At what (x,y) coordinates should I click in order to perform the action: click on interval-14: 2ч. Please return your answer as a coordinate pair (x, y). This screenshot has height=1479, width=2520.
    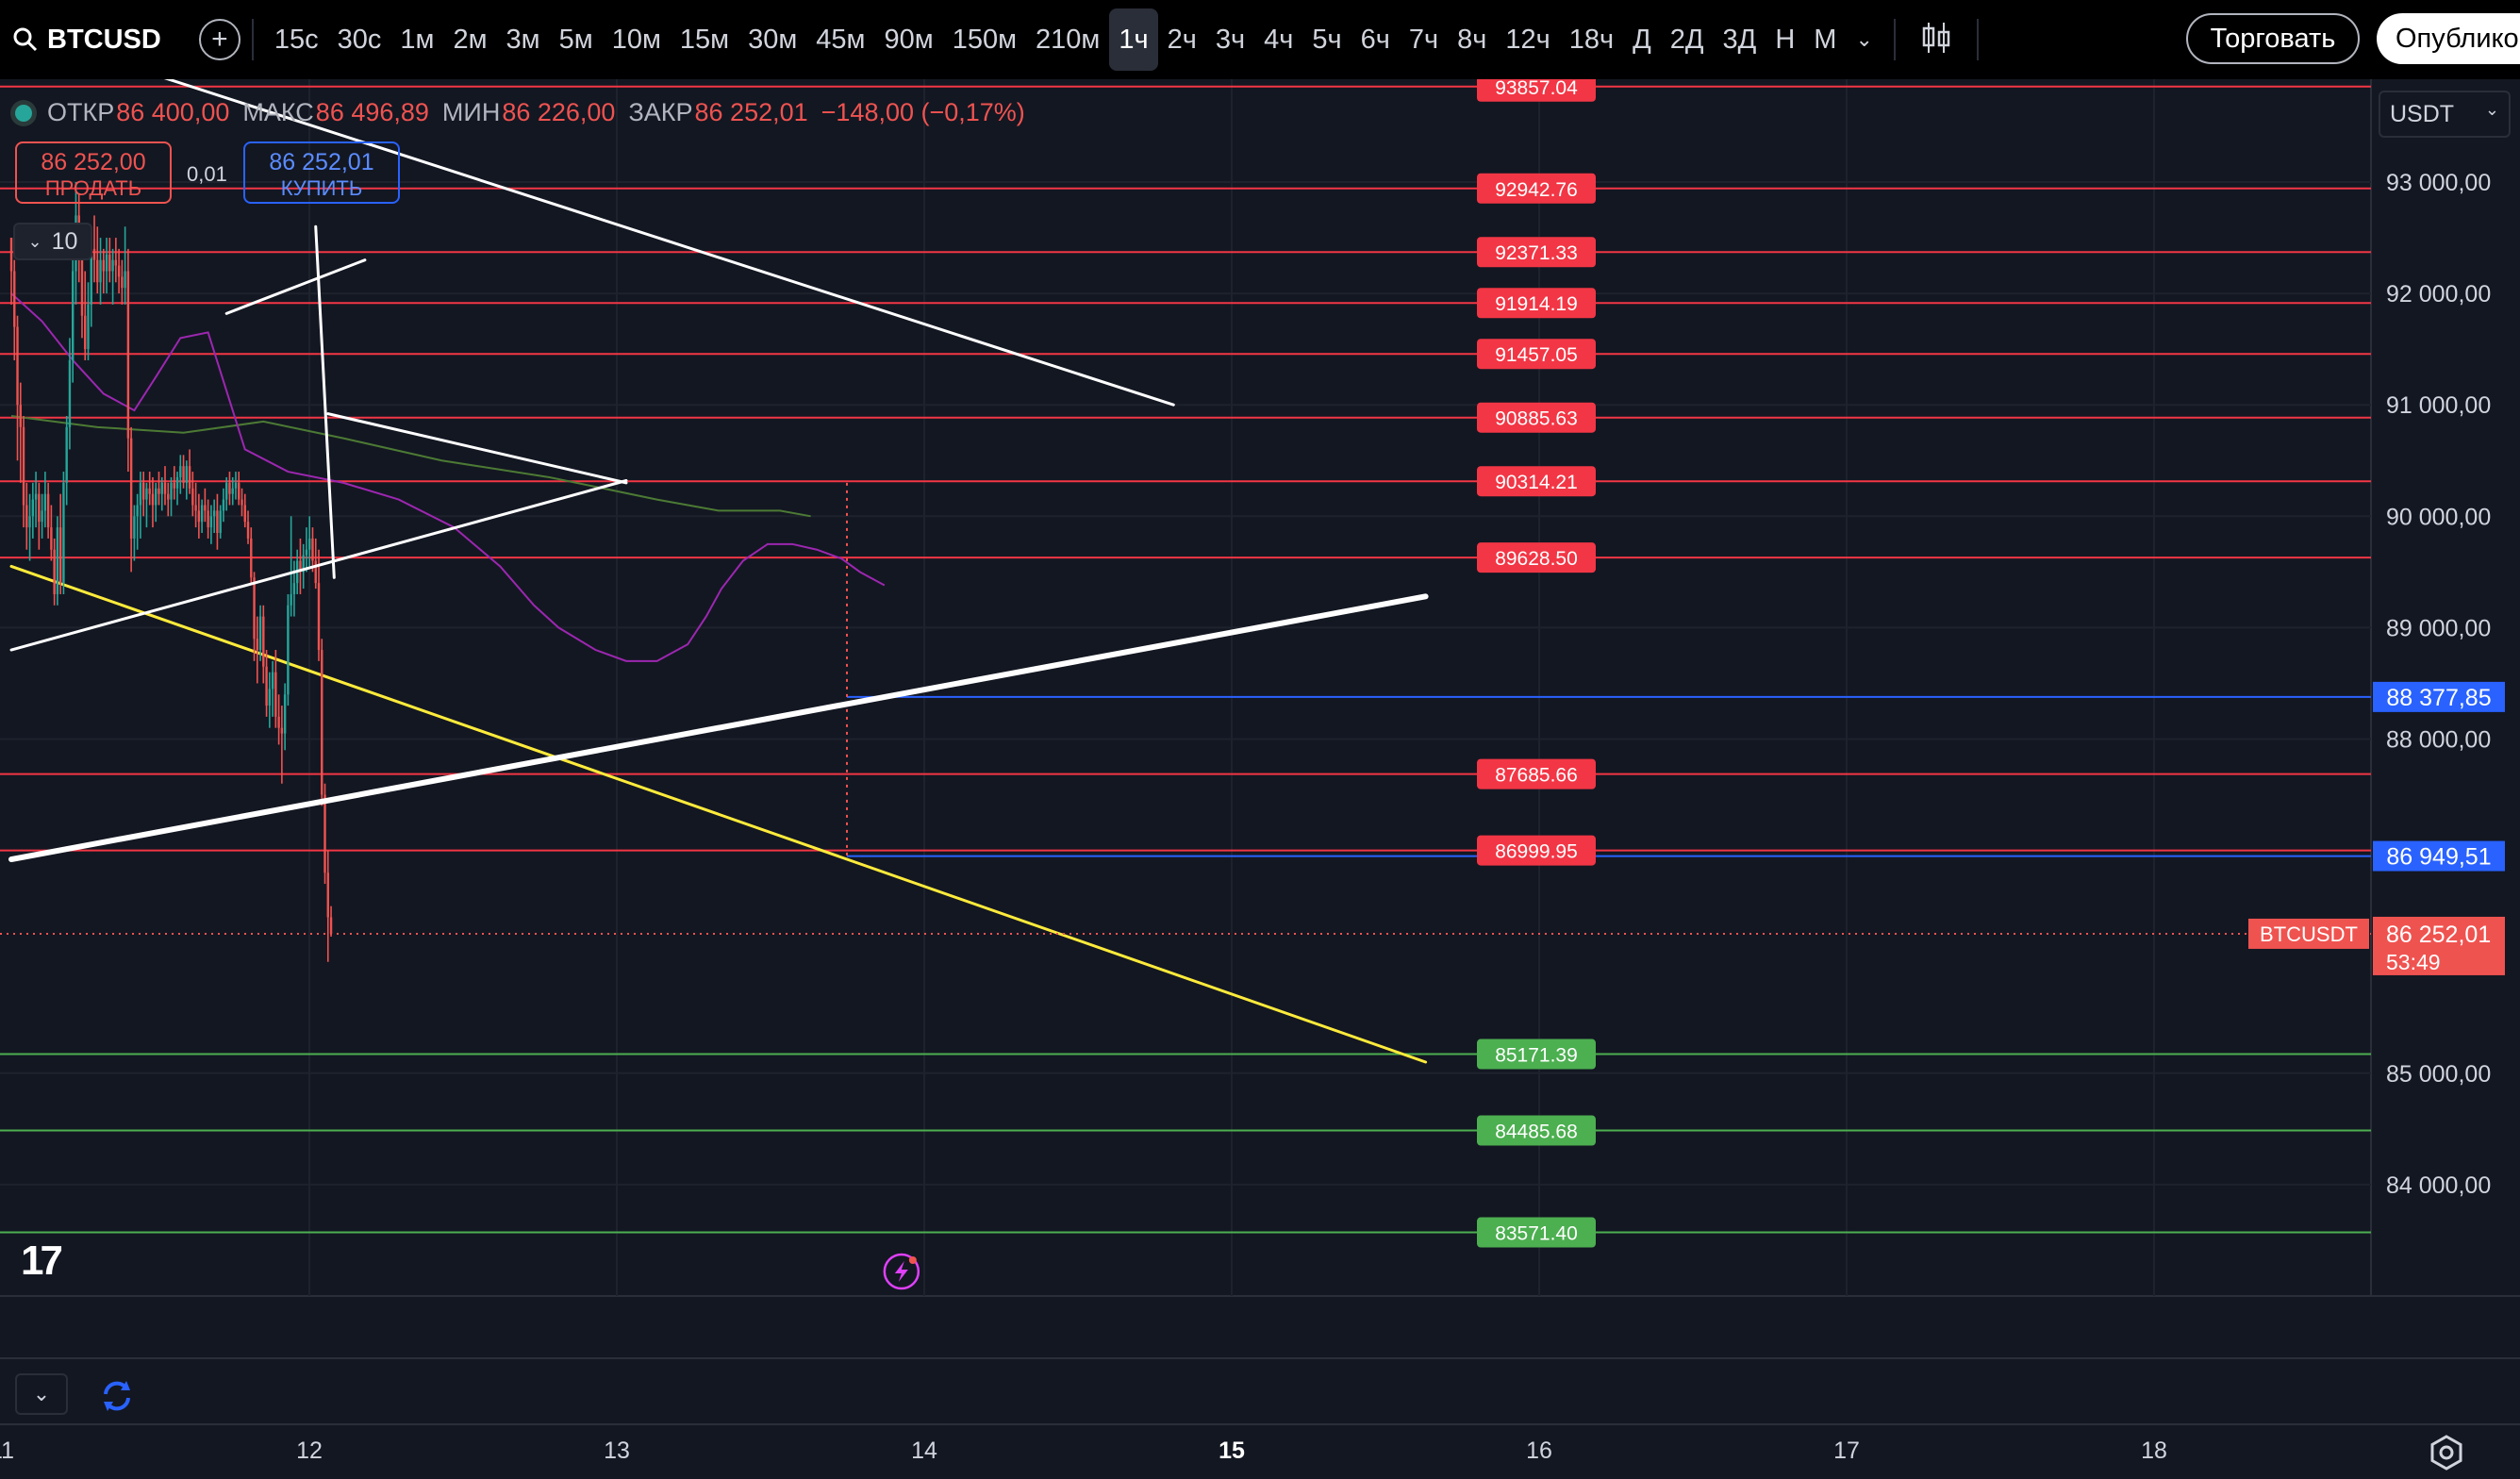
    Looking at the image, I should click on (1182, 40).